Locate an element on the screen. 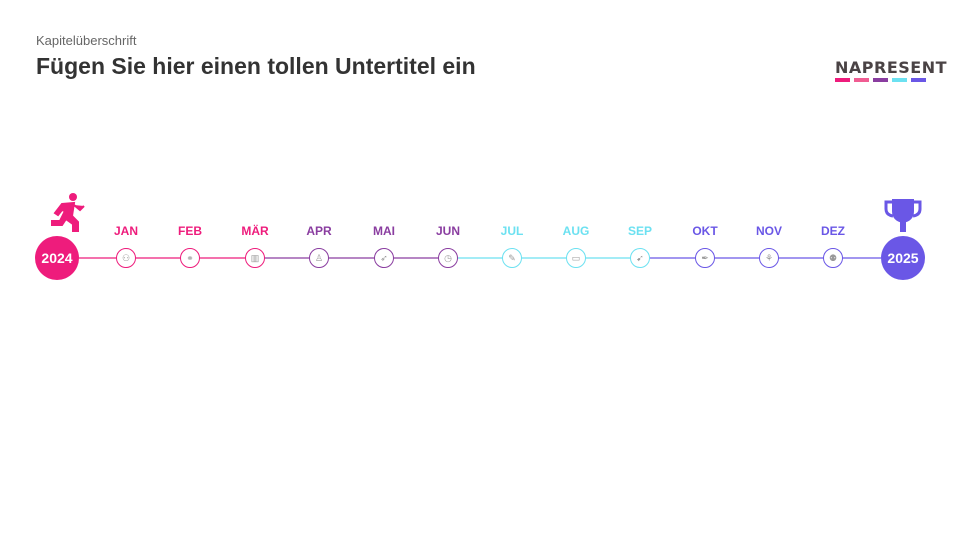 The image size is (960, 540). month-marker: ⚇ is located at coordinates (126, 258).